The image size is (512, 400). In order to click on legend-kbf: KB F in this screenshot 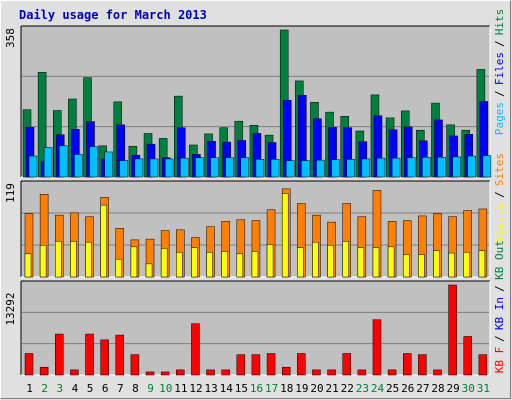, I will do `click(499, 360)`.